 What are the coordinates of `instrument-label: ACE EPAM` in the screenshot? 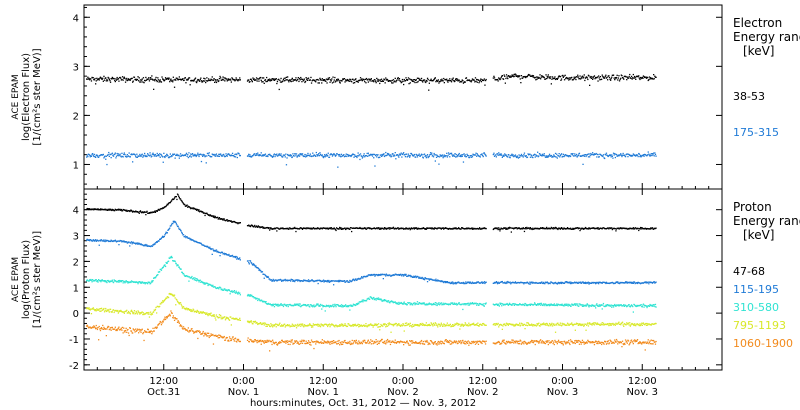 It's located at (16, 96).